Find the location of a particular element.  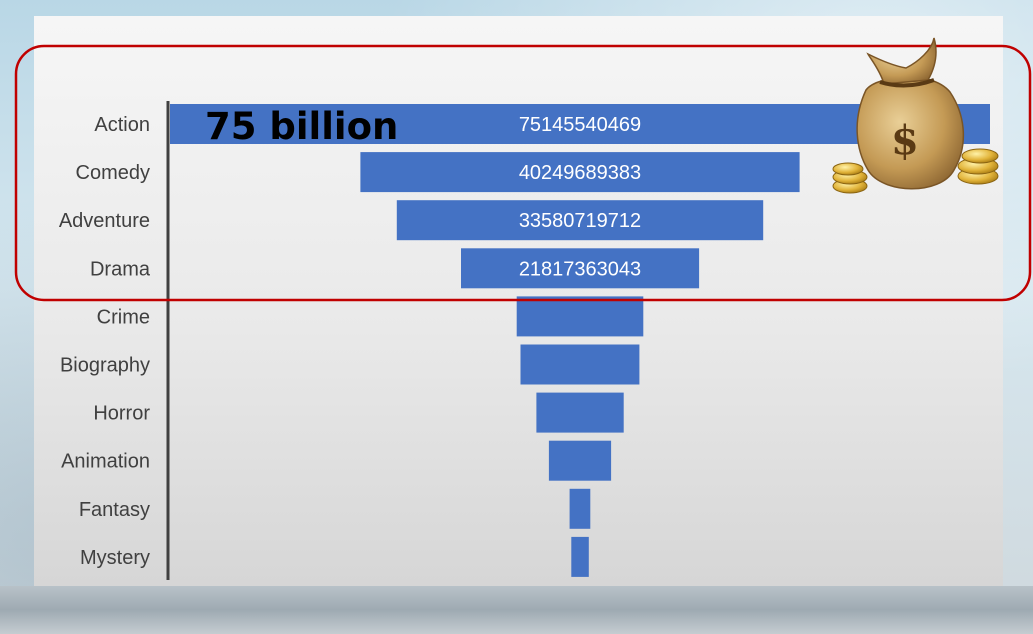

data-label-action: 75145540469 is located at coordinates (580, 125).